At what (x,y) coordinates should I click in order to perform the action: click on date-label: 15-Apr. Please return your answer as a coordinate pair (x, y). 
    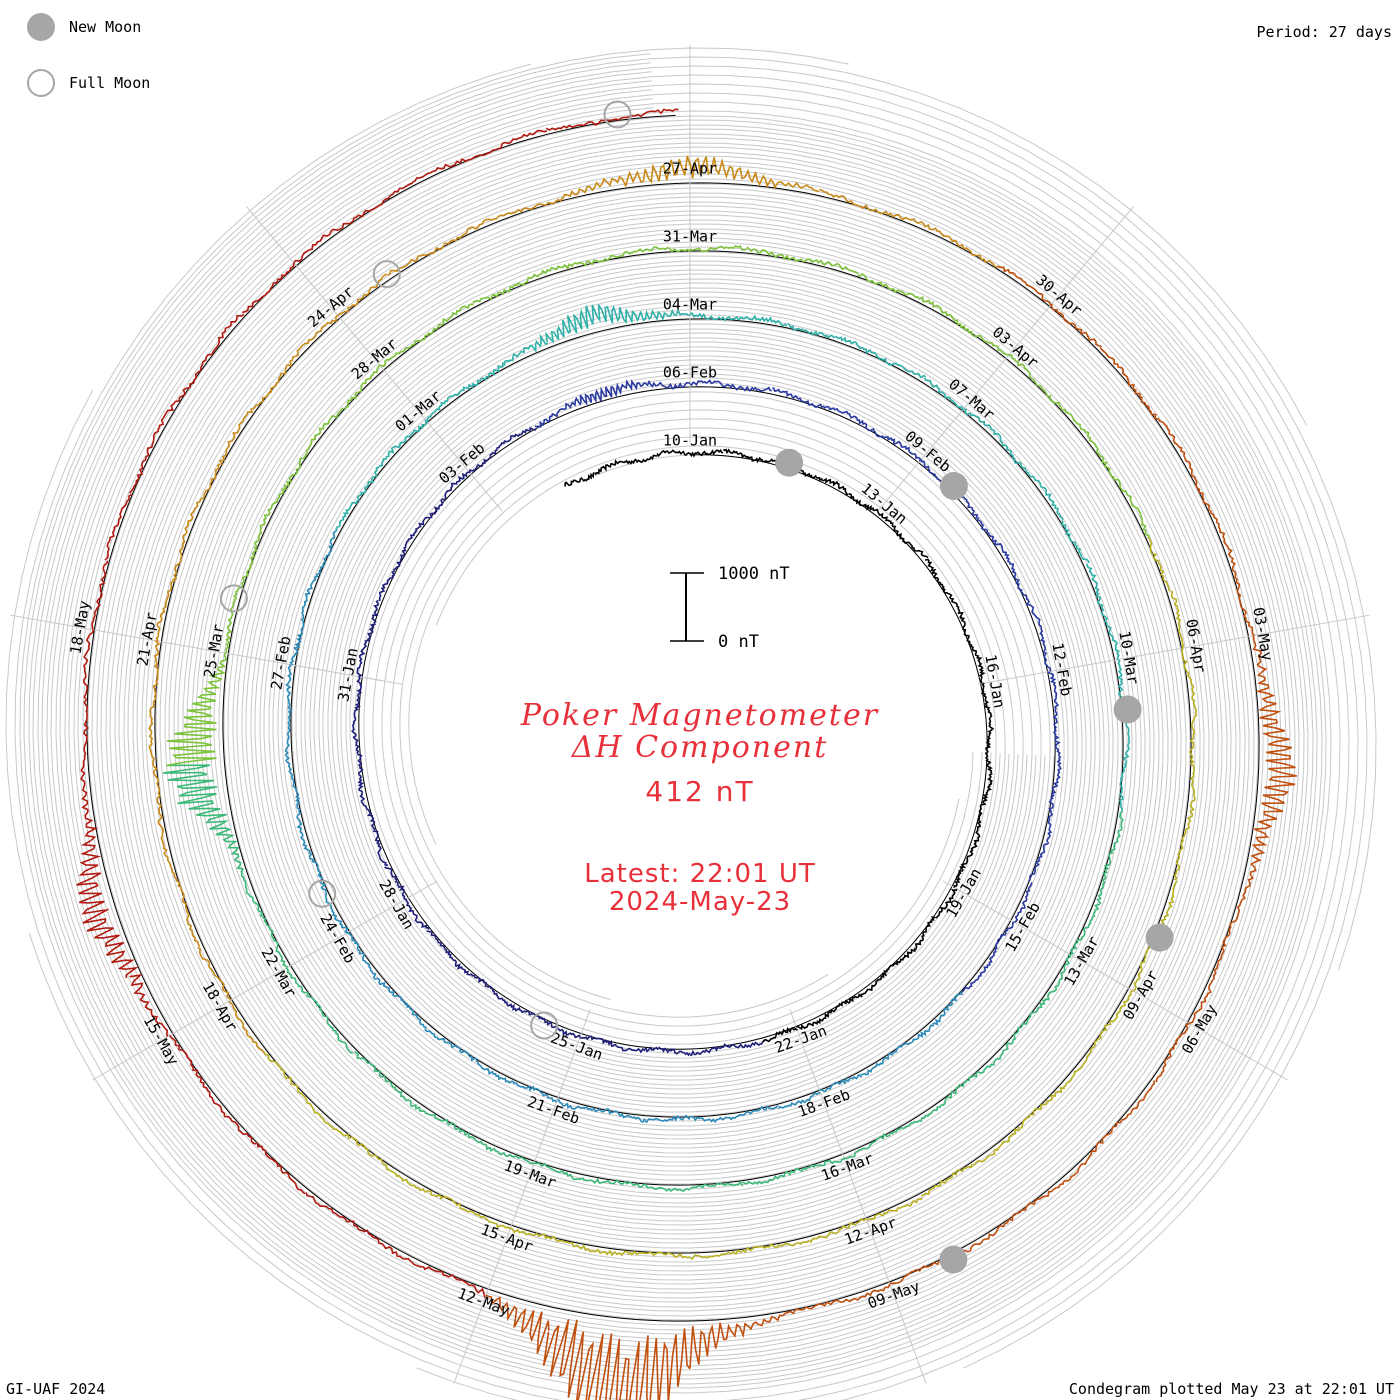
    Looking at the image, I should click on (506, 1237).